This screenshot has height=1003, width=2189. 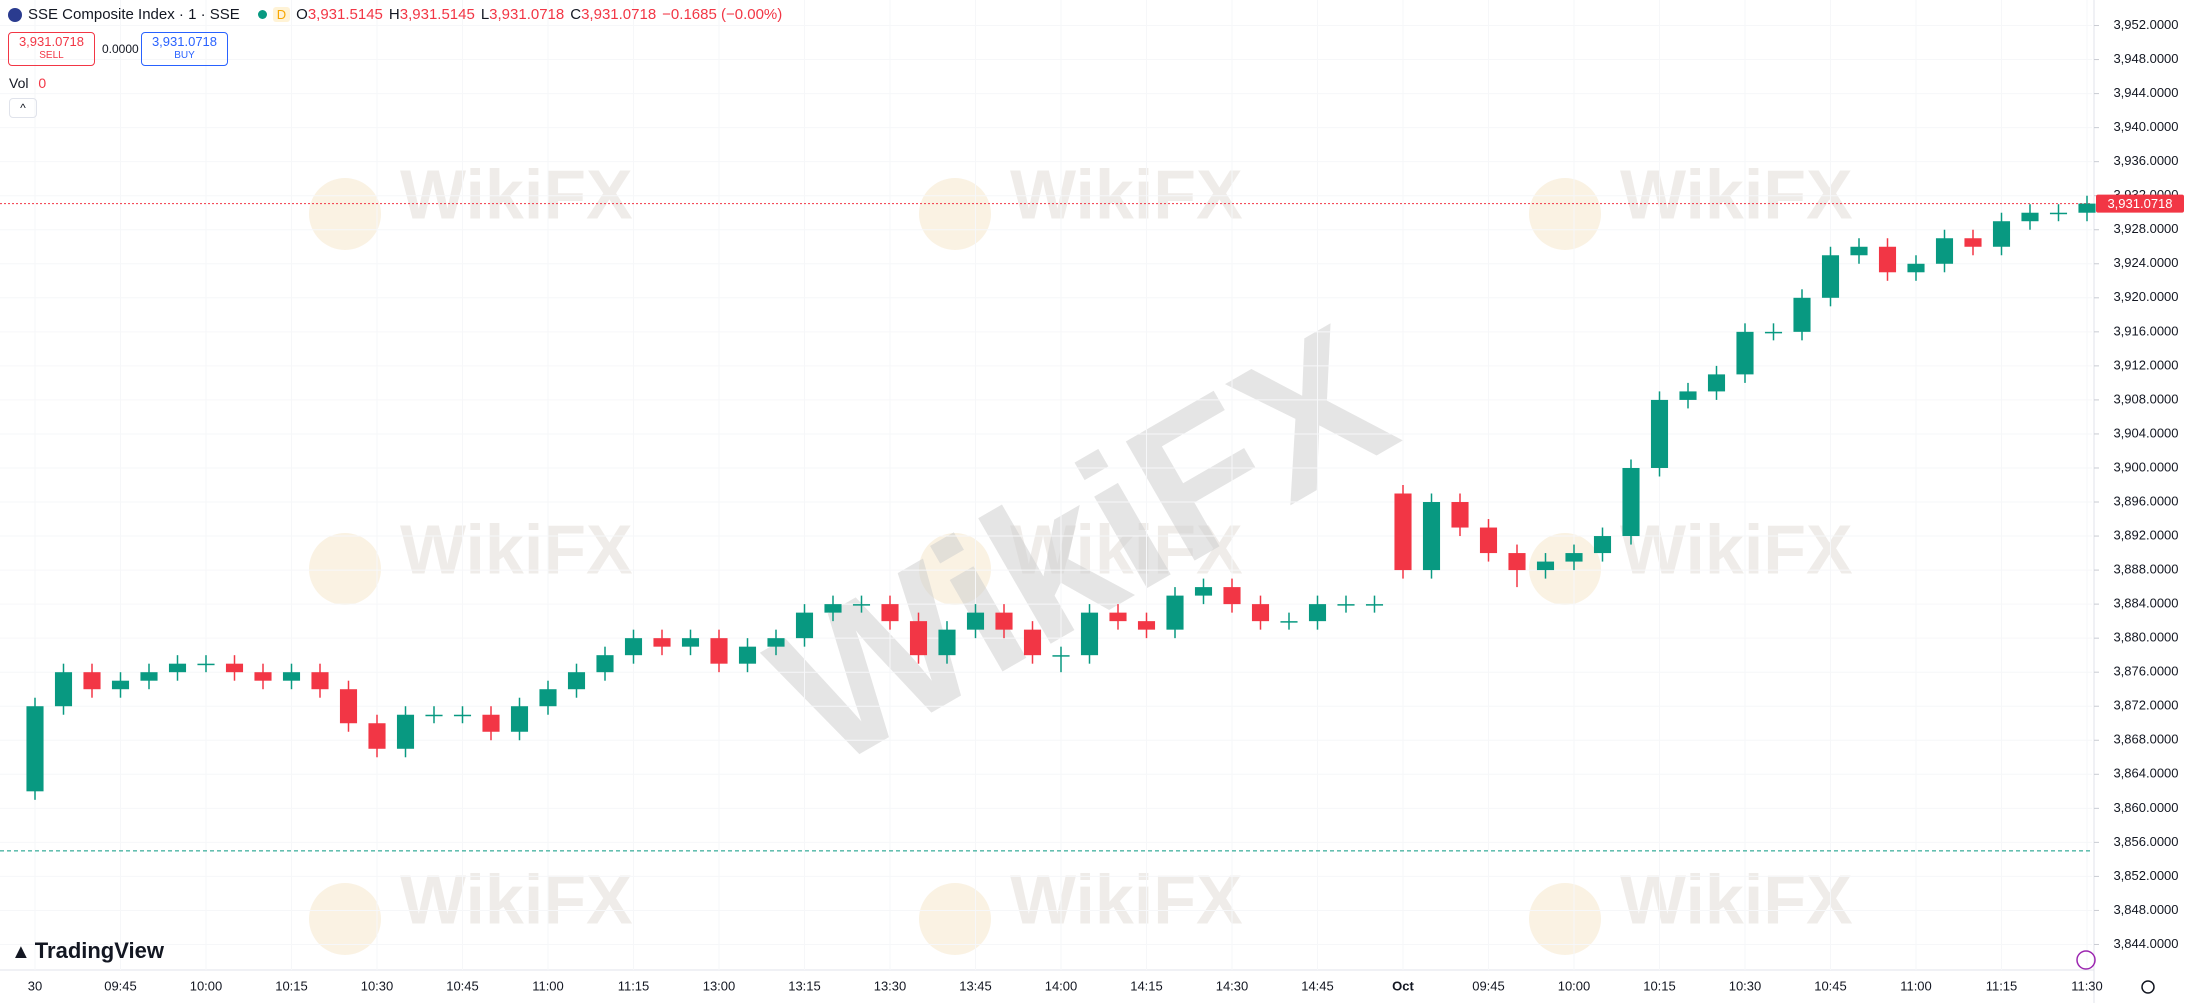 What do you see at coordinates (2145, 500) in the screenshot?
I see `y-tick-label: 3,896.0000` at bounding box center [2145, 500].